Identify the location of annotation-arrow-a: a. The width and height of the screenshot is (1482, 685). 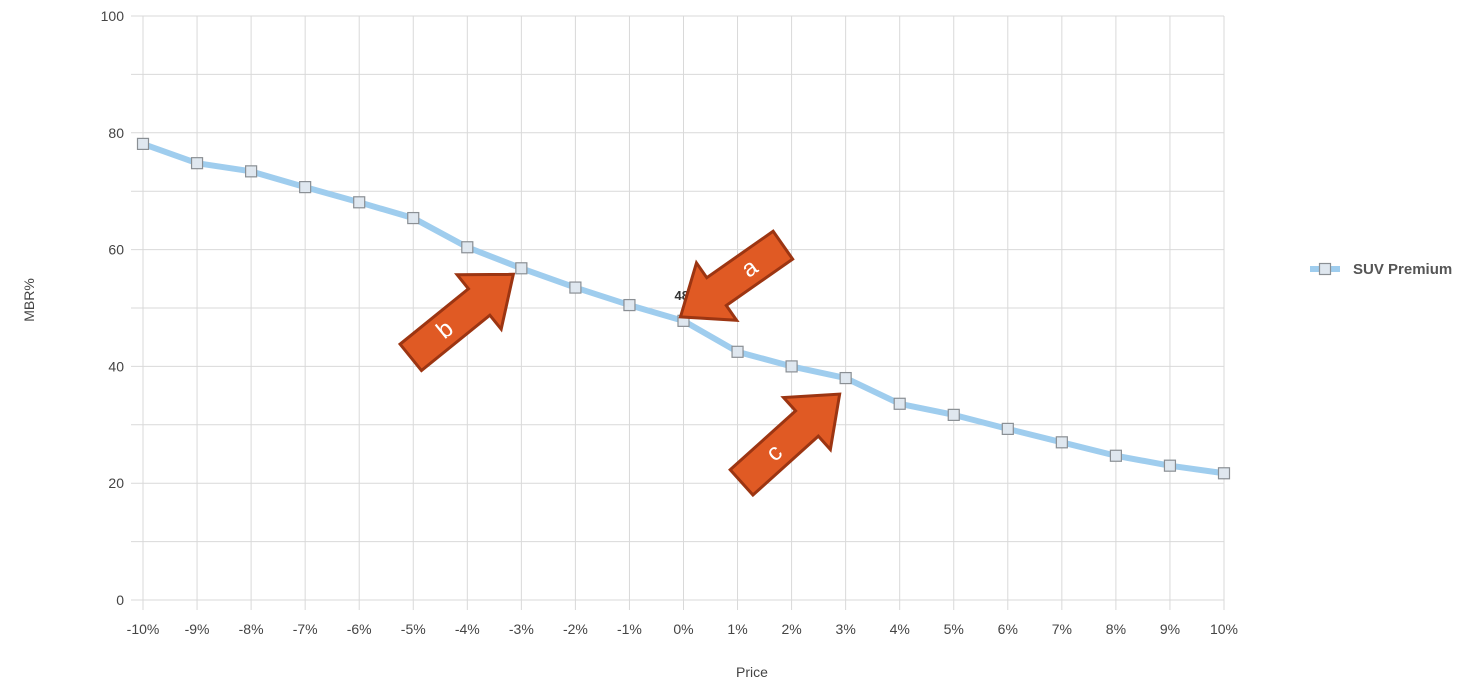
(736, 275).